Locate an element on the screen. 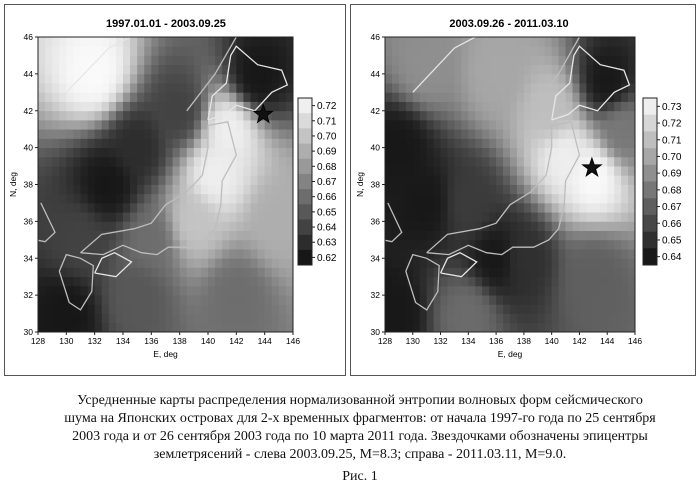  x-tick-label: 136 is located at coordinates (496, 341).